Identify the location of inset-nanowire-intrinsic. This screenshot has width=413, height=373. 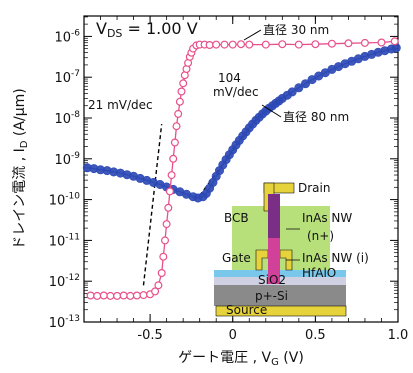
(274, 261).